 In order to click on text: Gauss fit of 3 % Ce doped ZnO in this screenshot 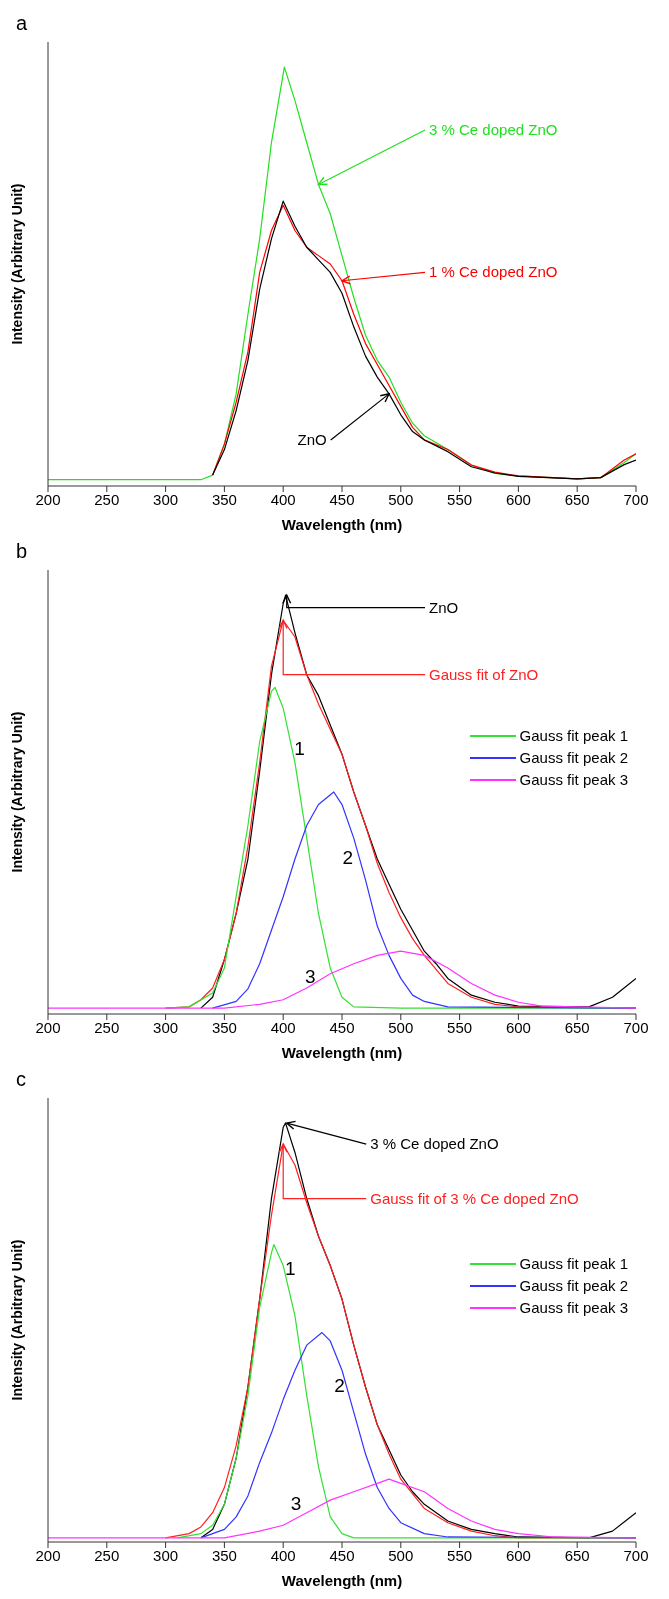, I will do `click(474, 1198)`.